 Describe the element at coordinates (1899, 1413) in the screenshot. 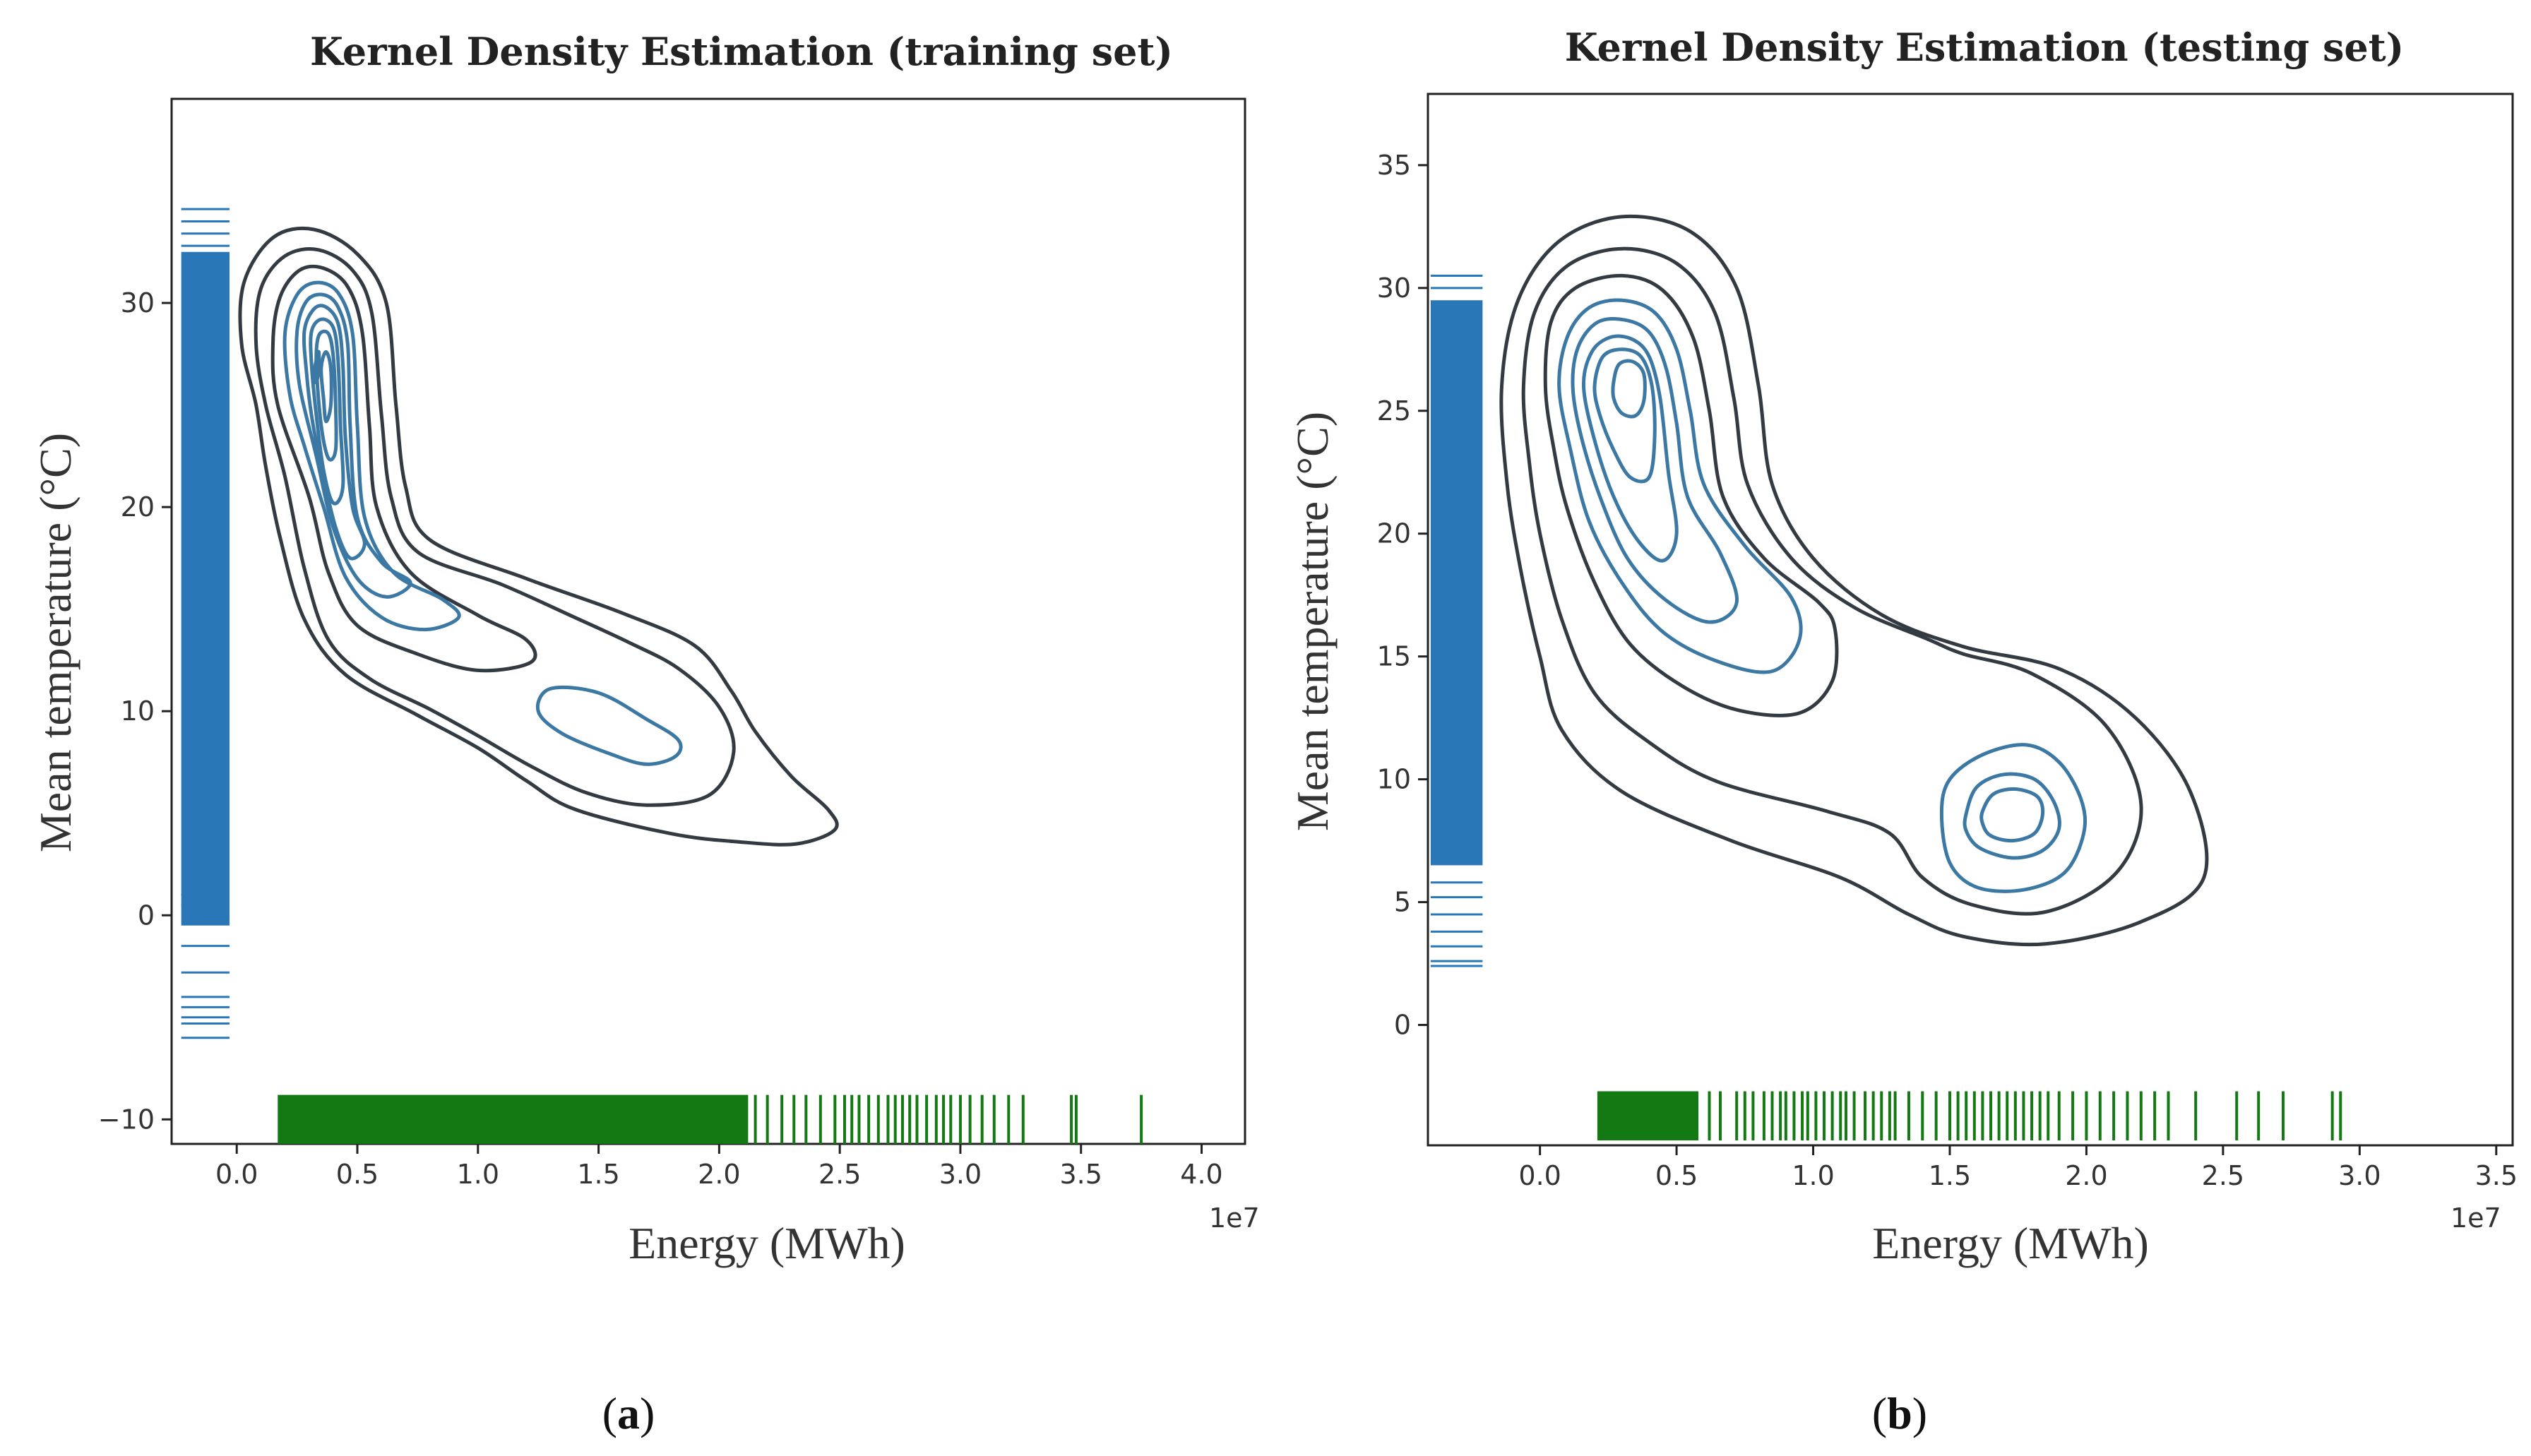

I see `panel-caption-b: (b)` at that location.